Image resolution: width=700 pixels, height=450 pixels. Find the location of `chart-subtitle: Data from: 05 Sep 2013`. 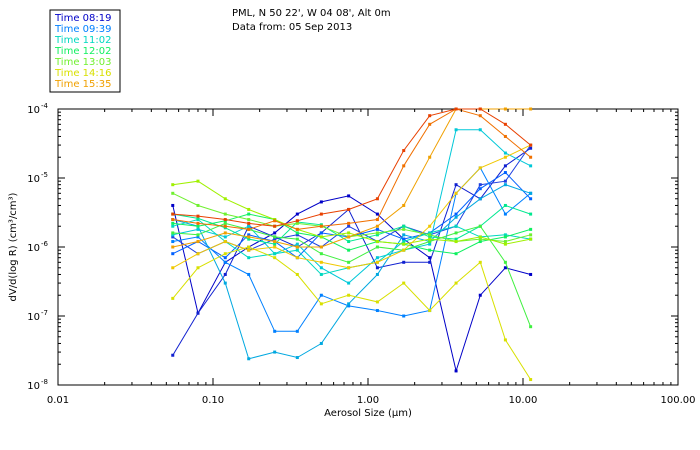

chart-subtitle: Data from: 05 Sep 2013 is located at coordinates (292, 27).